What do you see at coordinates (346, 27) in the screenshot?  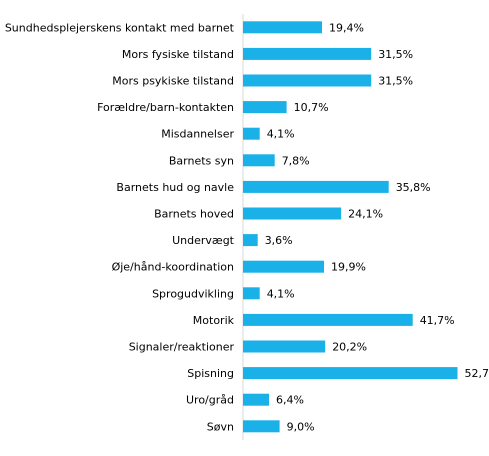 I see `value-label-0: 19,4%` at bounding box center [346, 27].